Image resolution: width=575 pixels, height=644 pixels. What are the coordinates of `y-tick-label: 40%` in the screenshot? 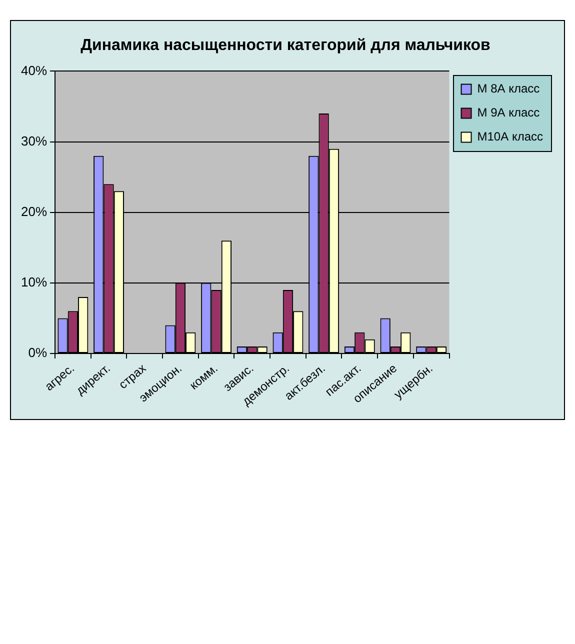 It's located at (34, 70).